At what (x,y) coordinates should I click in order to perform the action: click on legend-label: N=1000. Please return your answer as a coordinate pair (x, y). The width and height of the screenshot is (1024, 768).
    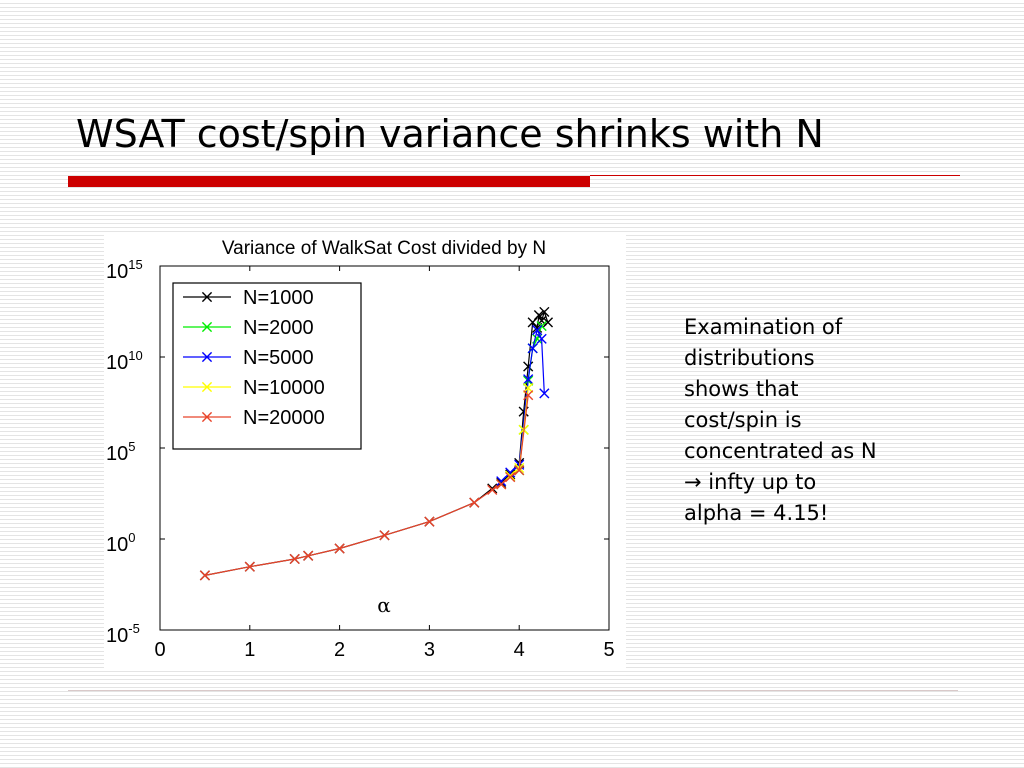
    Looking at the image, I should click on (278, 298).